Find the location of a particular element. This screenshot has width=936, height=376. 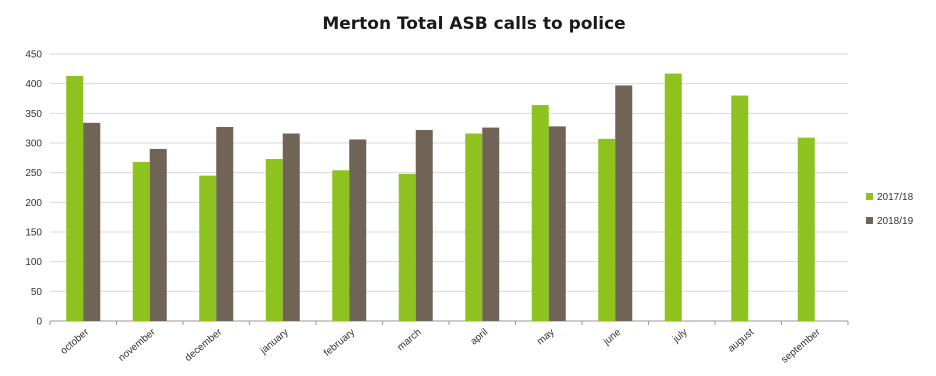

y-tick-label: 100 is located at coordinates (33, 262).